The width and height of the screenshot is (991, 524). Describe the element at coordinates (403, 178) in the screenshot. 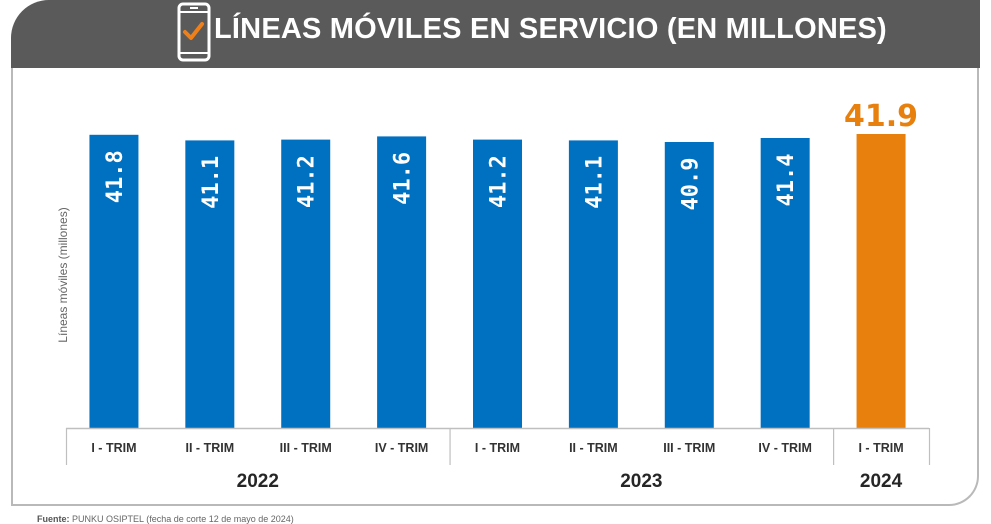

I see `data-label: 41.6` at that location.